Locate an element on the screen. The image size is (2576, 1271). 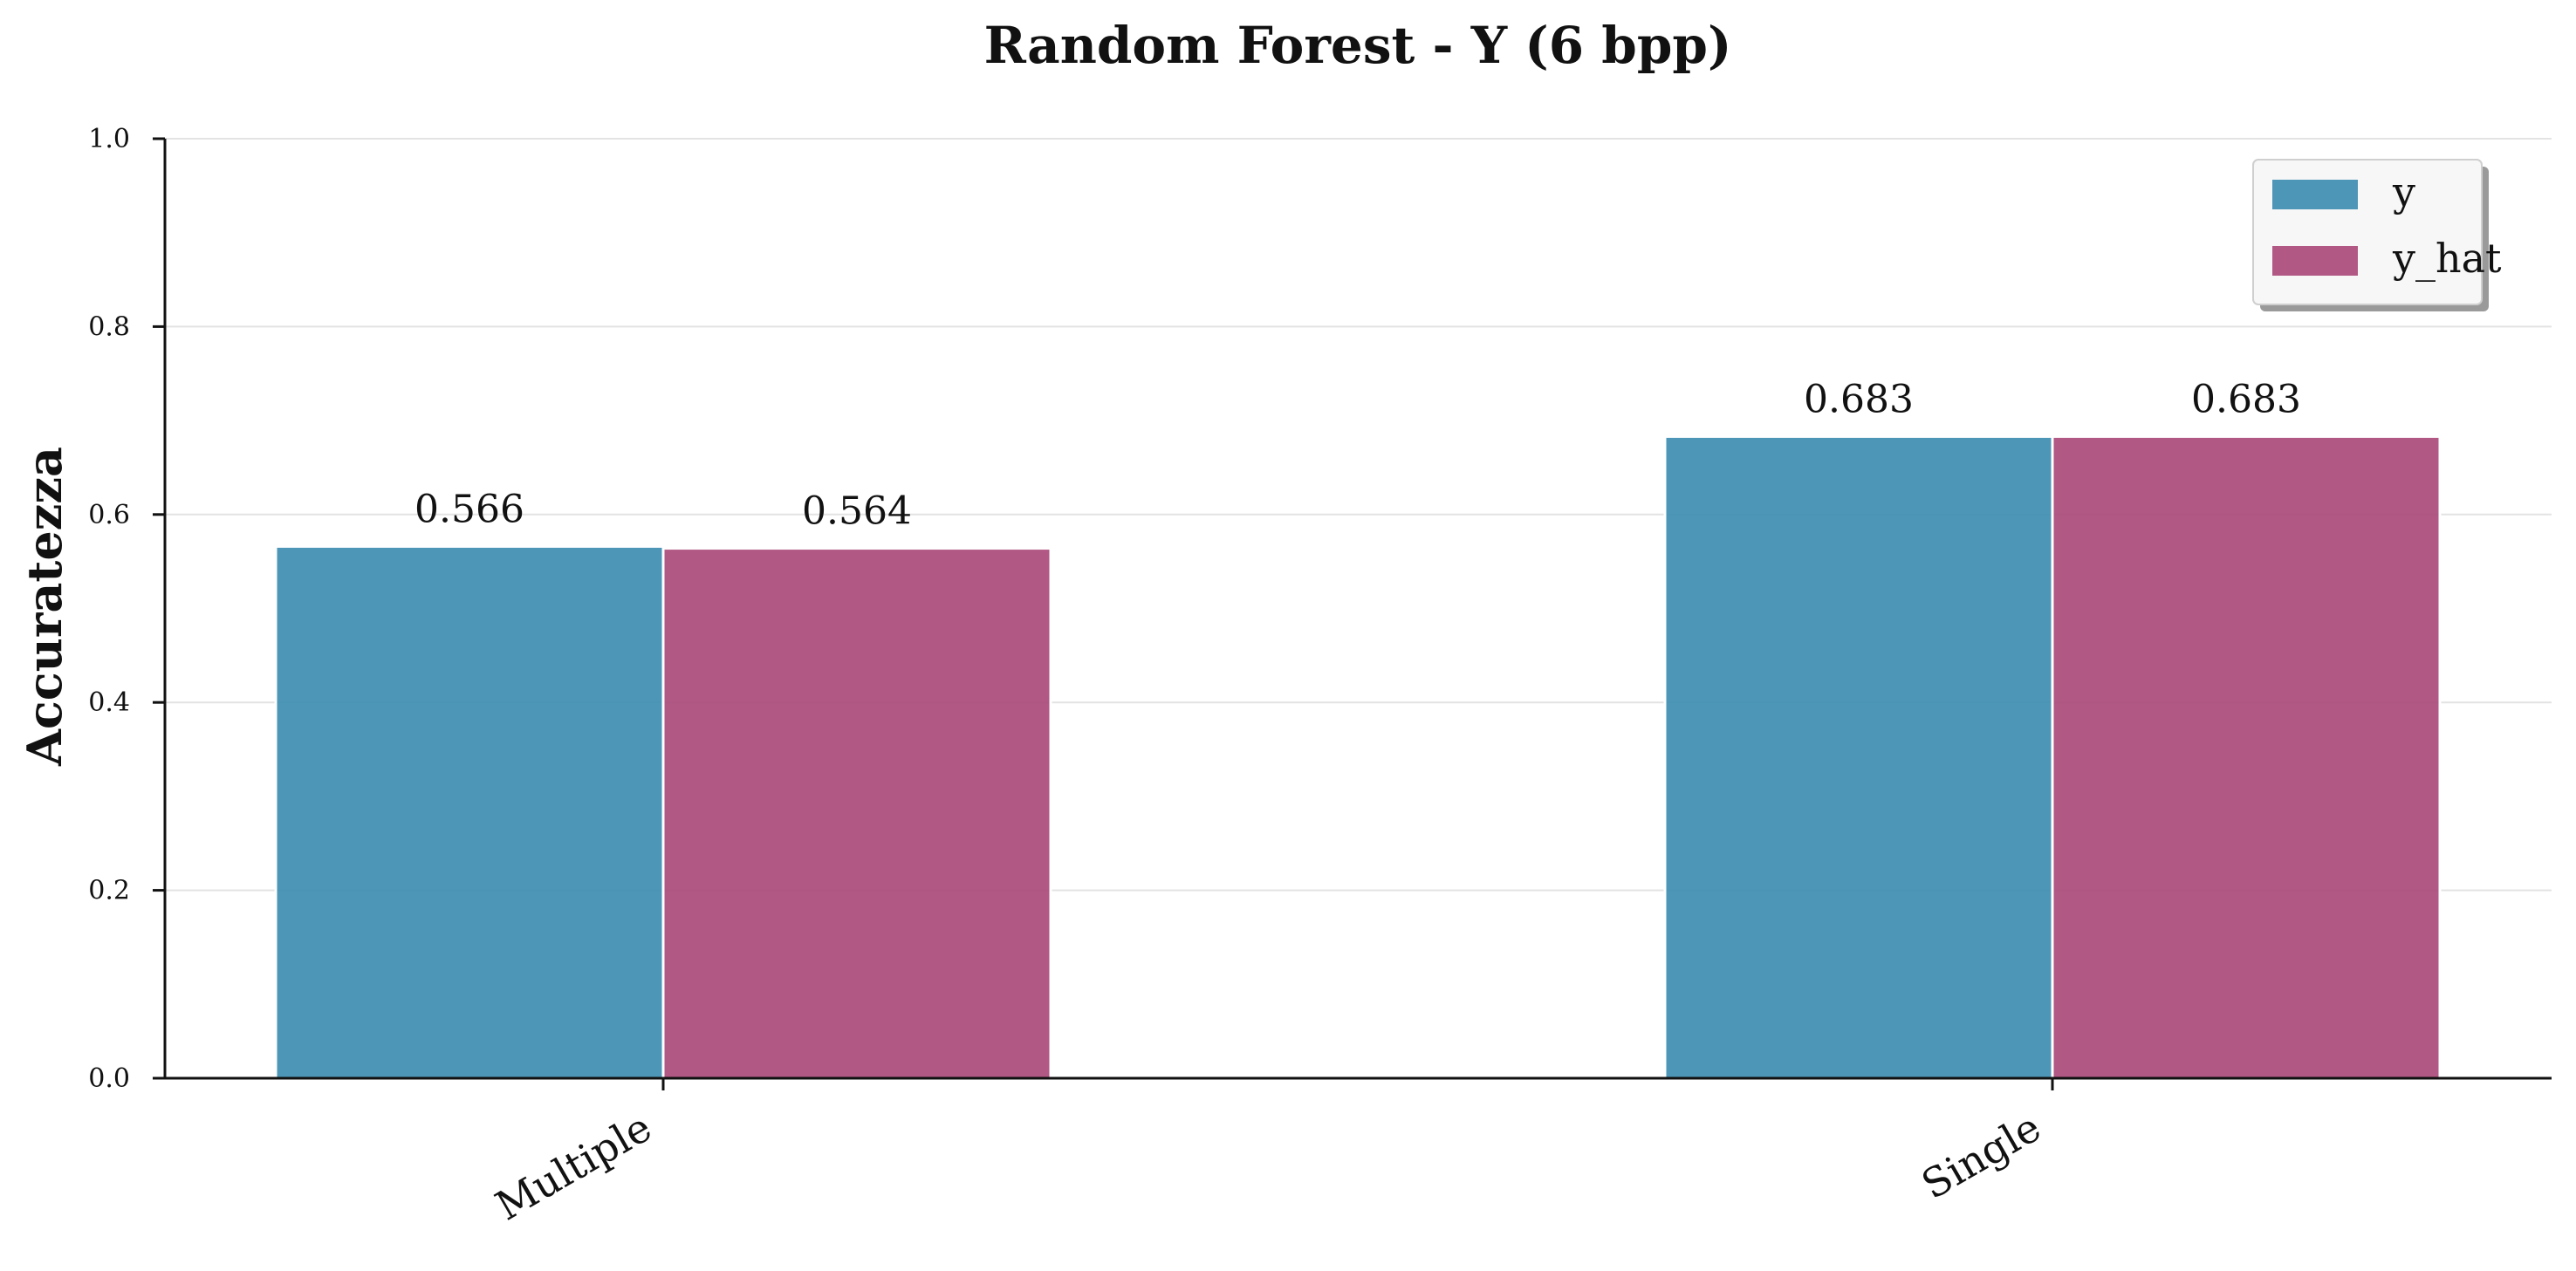
value-labels: 0.566 0.564 0.683 0.683 is located at coordinates (1358, 455).